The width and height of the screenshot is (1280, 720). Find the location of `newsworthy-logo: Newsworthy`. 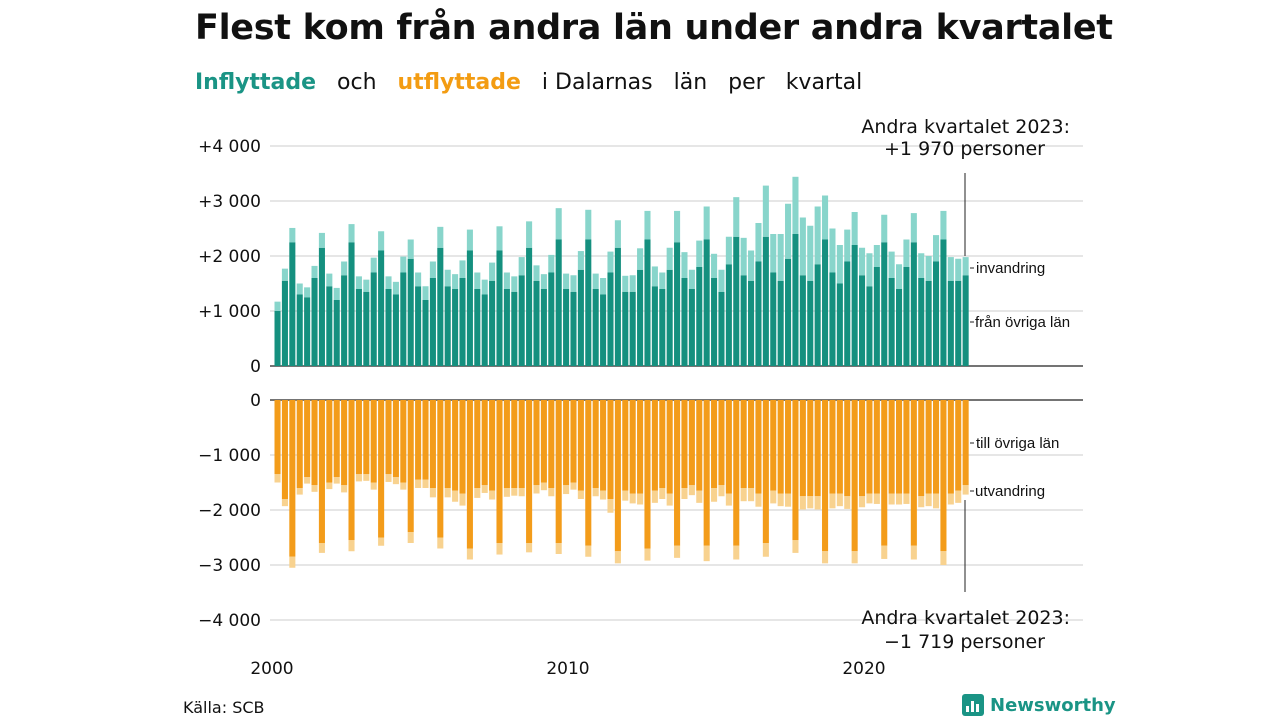

newsworthy-logo: Newsworthy is located at coordinates (1039, 705).